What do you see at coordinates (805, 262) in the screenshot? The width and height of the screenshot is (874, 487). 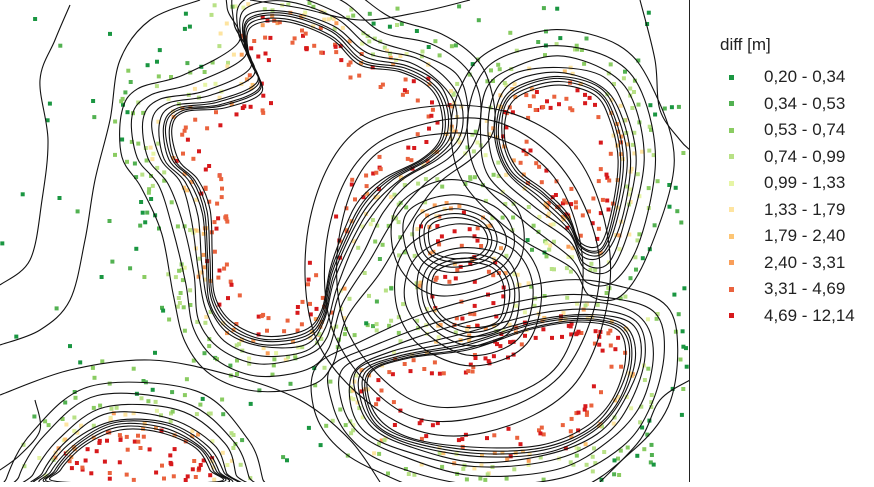 I see `legend-label: 2,40 - 3,31` at bounding box center [805, 262].